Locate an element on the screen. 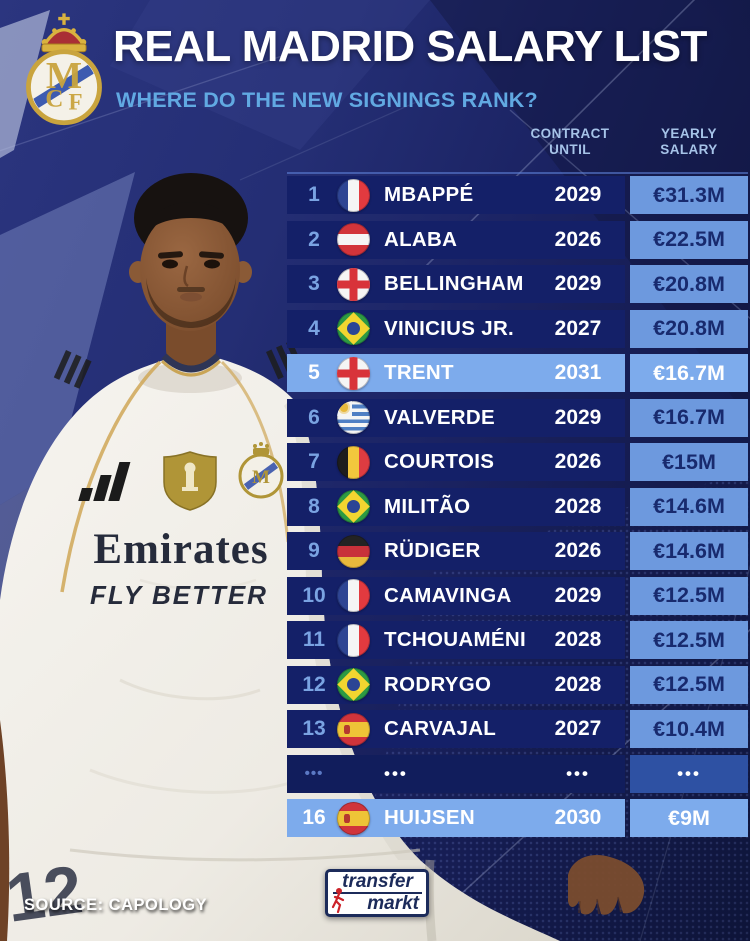 The height and width of the screenshot is (941, 750). row-main: 13 CARVAJAL 2027 is located at coordinates (456, 729).